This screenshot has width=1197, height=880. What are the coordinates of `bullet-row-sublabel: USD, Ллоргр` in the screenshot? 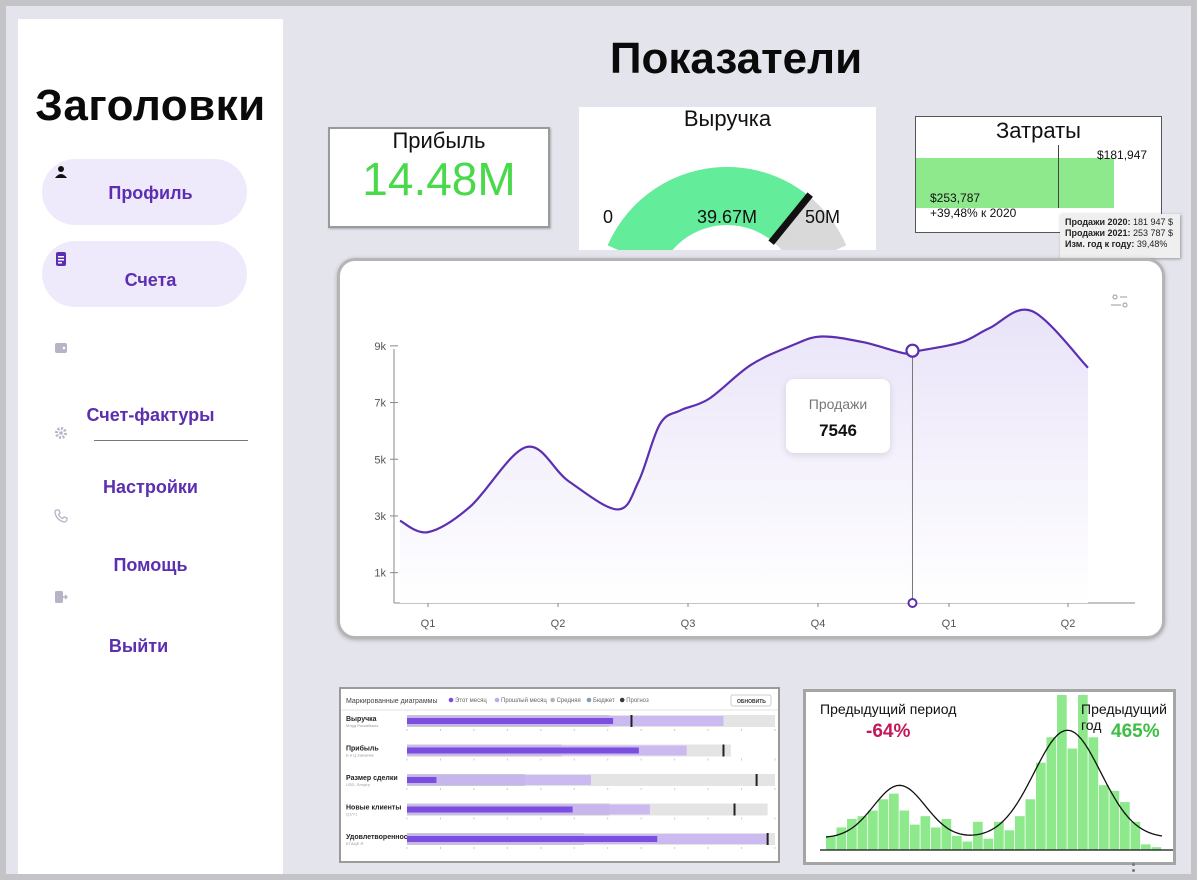 It's located at (358, 784).